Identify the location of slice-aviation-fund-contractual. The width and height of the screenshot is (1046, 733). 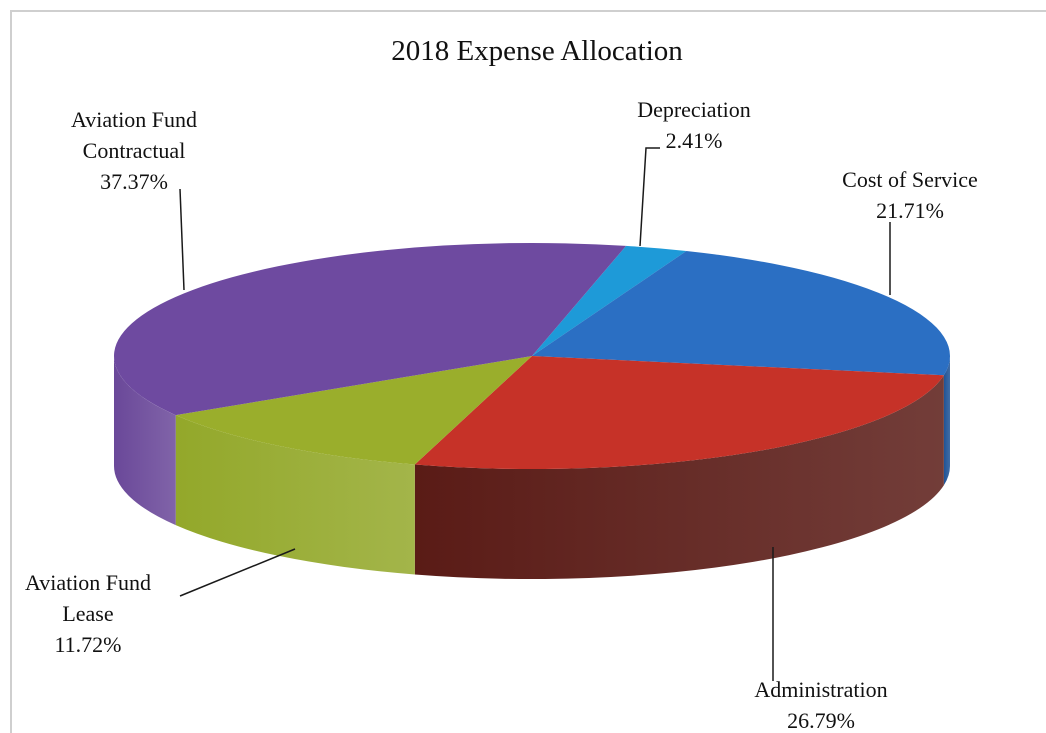
(370, 329).